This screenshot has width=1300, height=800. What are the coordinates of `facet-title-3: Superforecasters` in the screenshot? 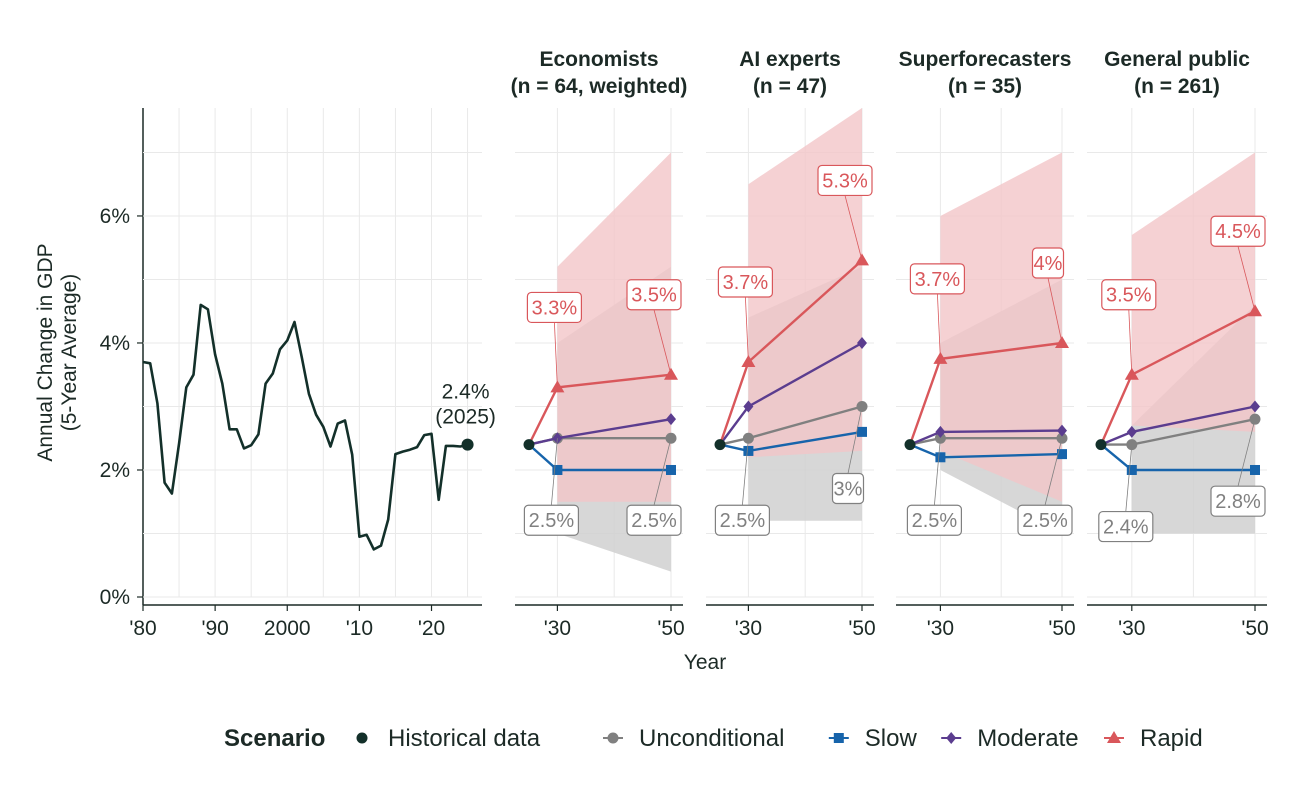 It's located at (985, 59).